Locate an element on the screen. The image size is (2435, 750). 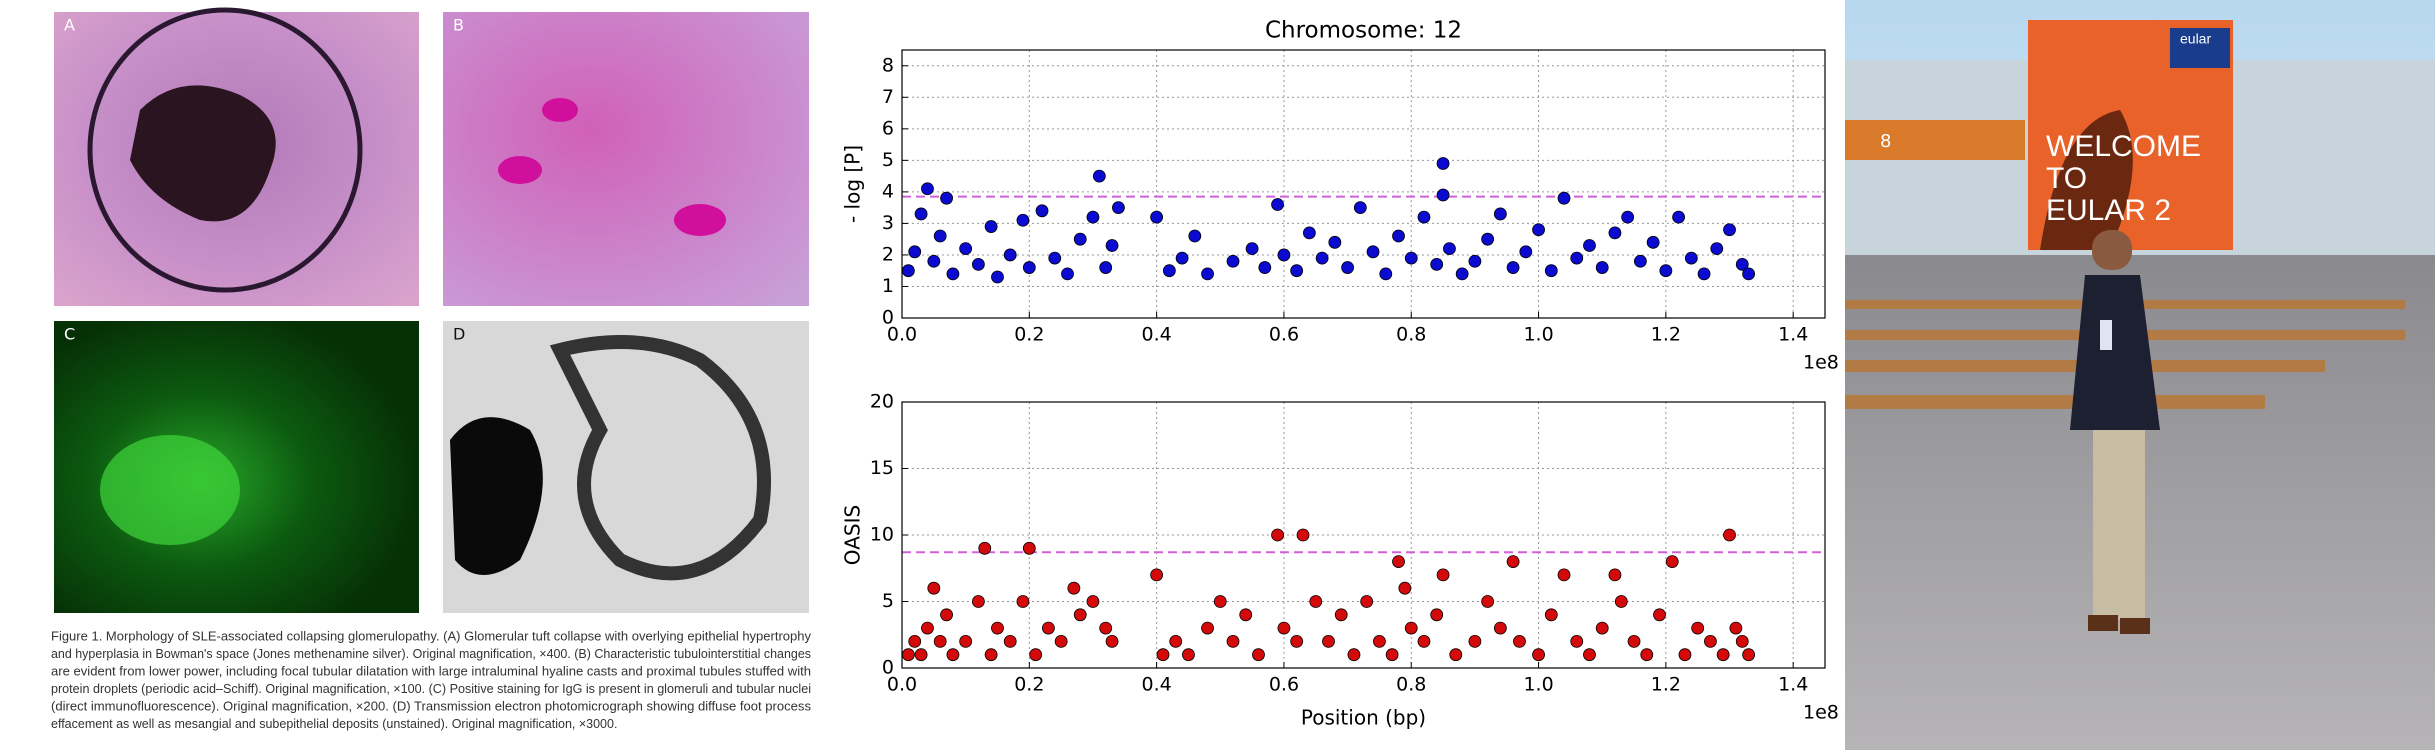
y-tick-label: 1 is located at coordinates (888, 286).